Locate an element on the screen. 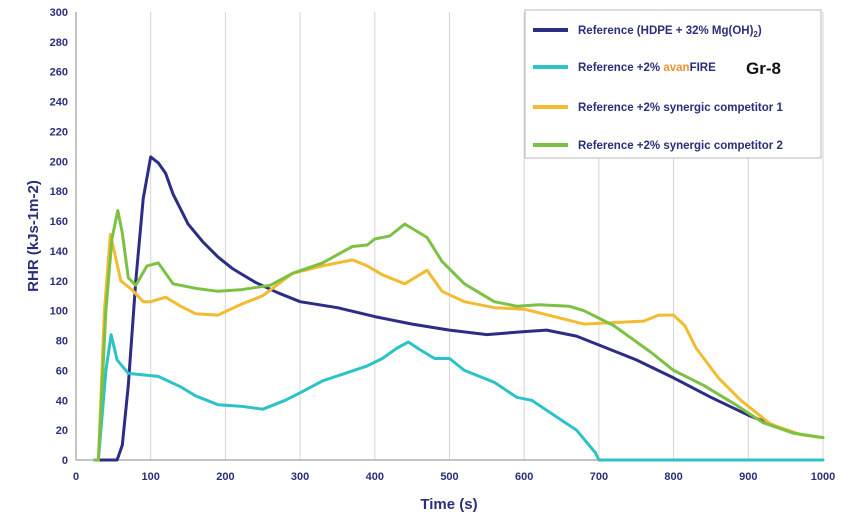 The width and height of the screenshot is (846, 518). y-tick-label: 100 is located at coordinates (59, 312).